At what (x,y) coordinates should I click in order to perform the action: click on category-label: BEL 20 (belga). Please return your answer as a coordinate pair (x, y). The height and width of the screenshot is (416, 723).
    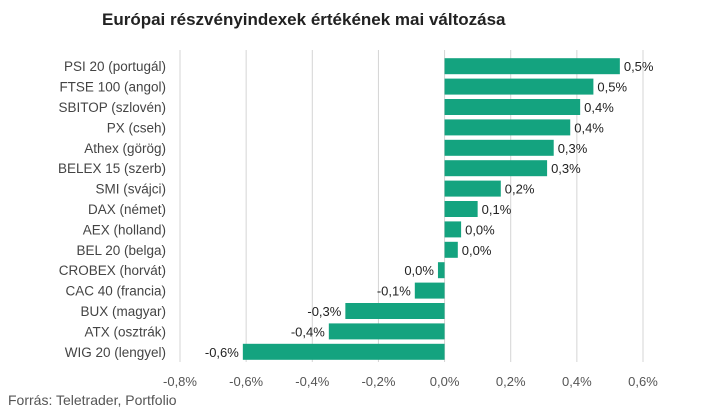
    Looking at the image, I should click on (121, 250).